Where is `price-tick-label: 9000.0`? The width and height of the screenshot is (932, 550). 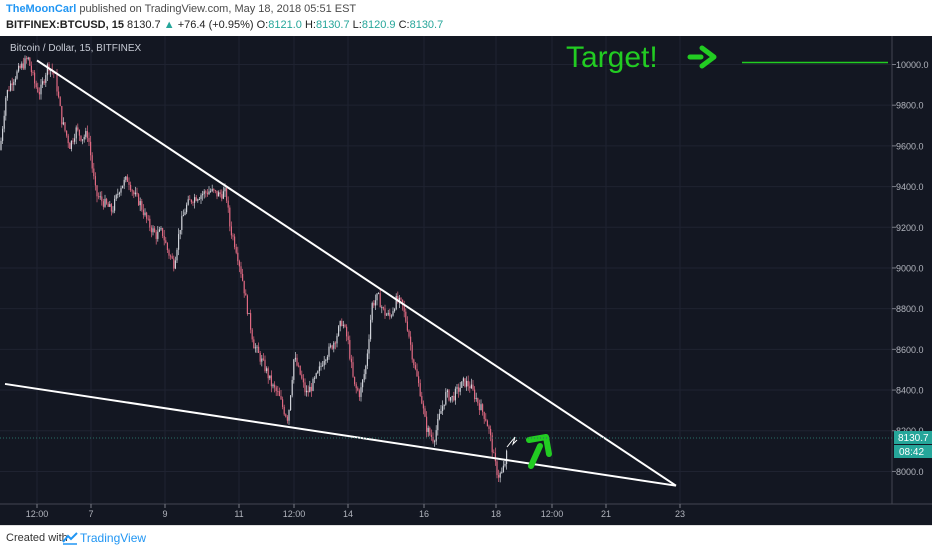
price-tick-label: 9000.0 is located at coordinates (910, 268).